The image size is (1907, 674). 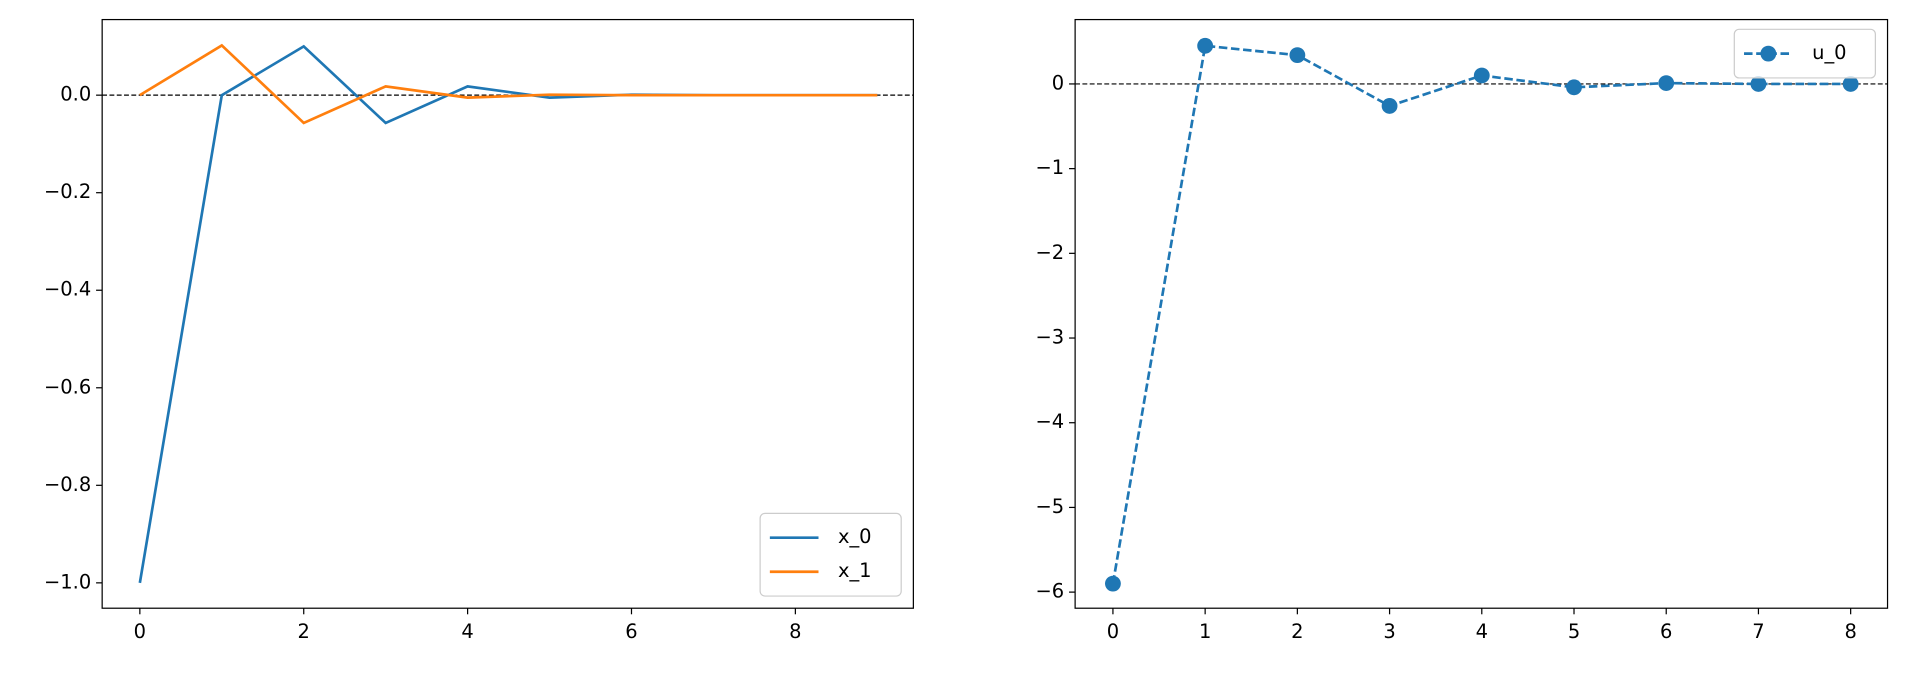 I want to click on y-tick-label: −3, so click(x=1050, y=337).